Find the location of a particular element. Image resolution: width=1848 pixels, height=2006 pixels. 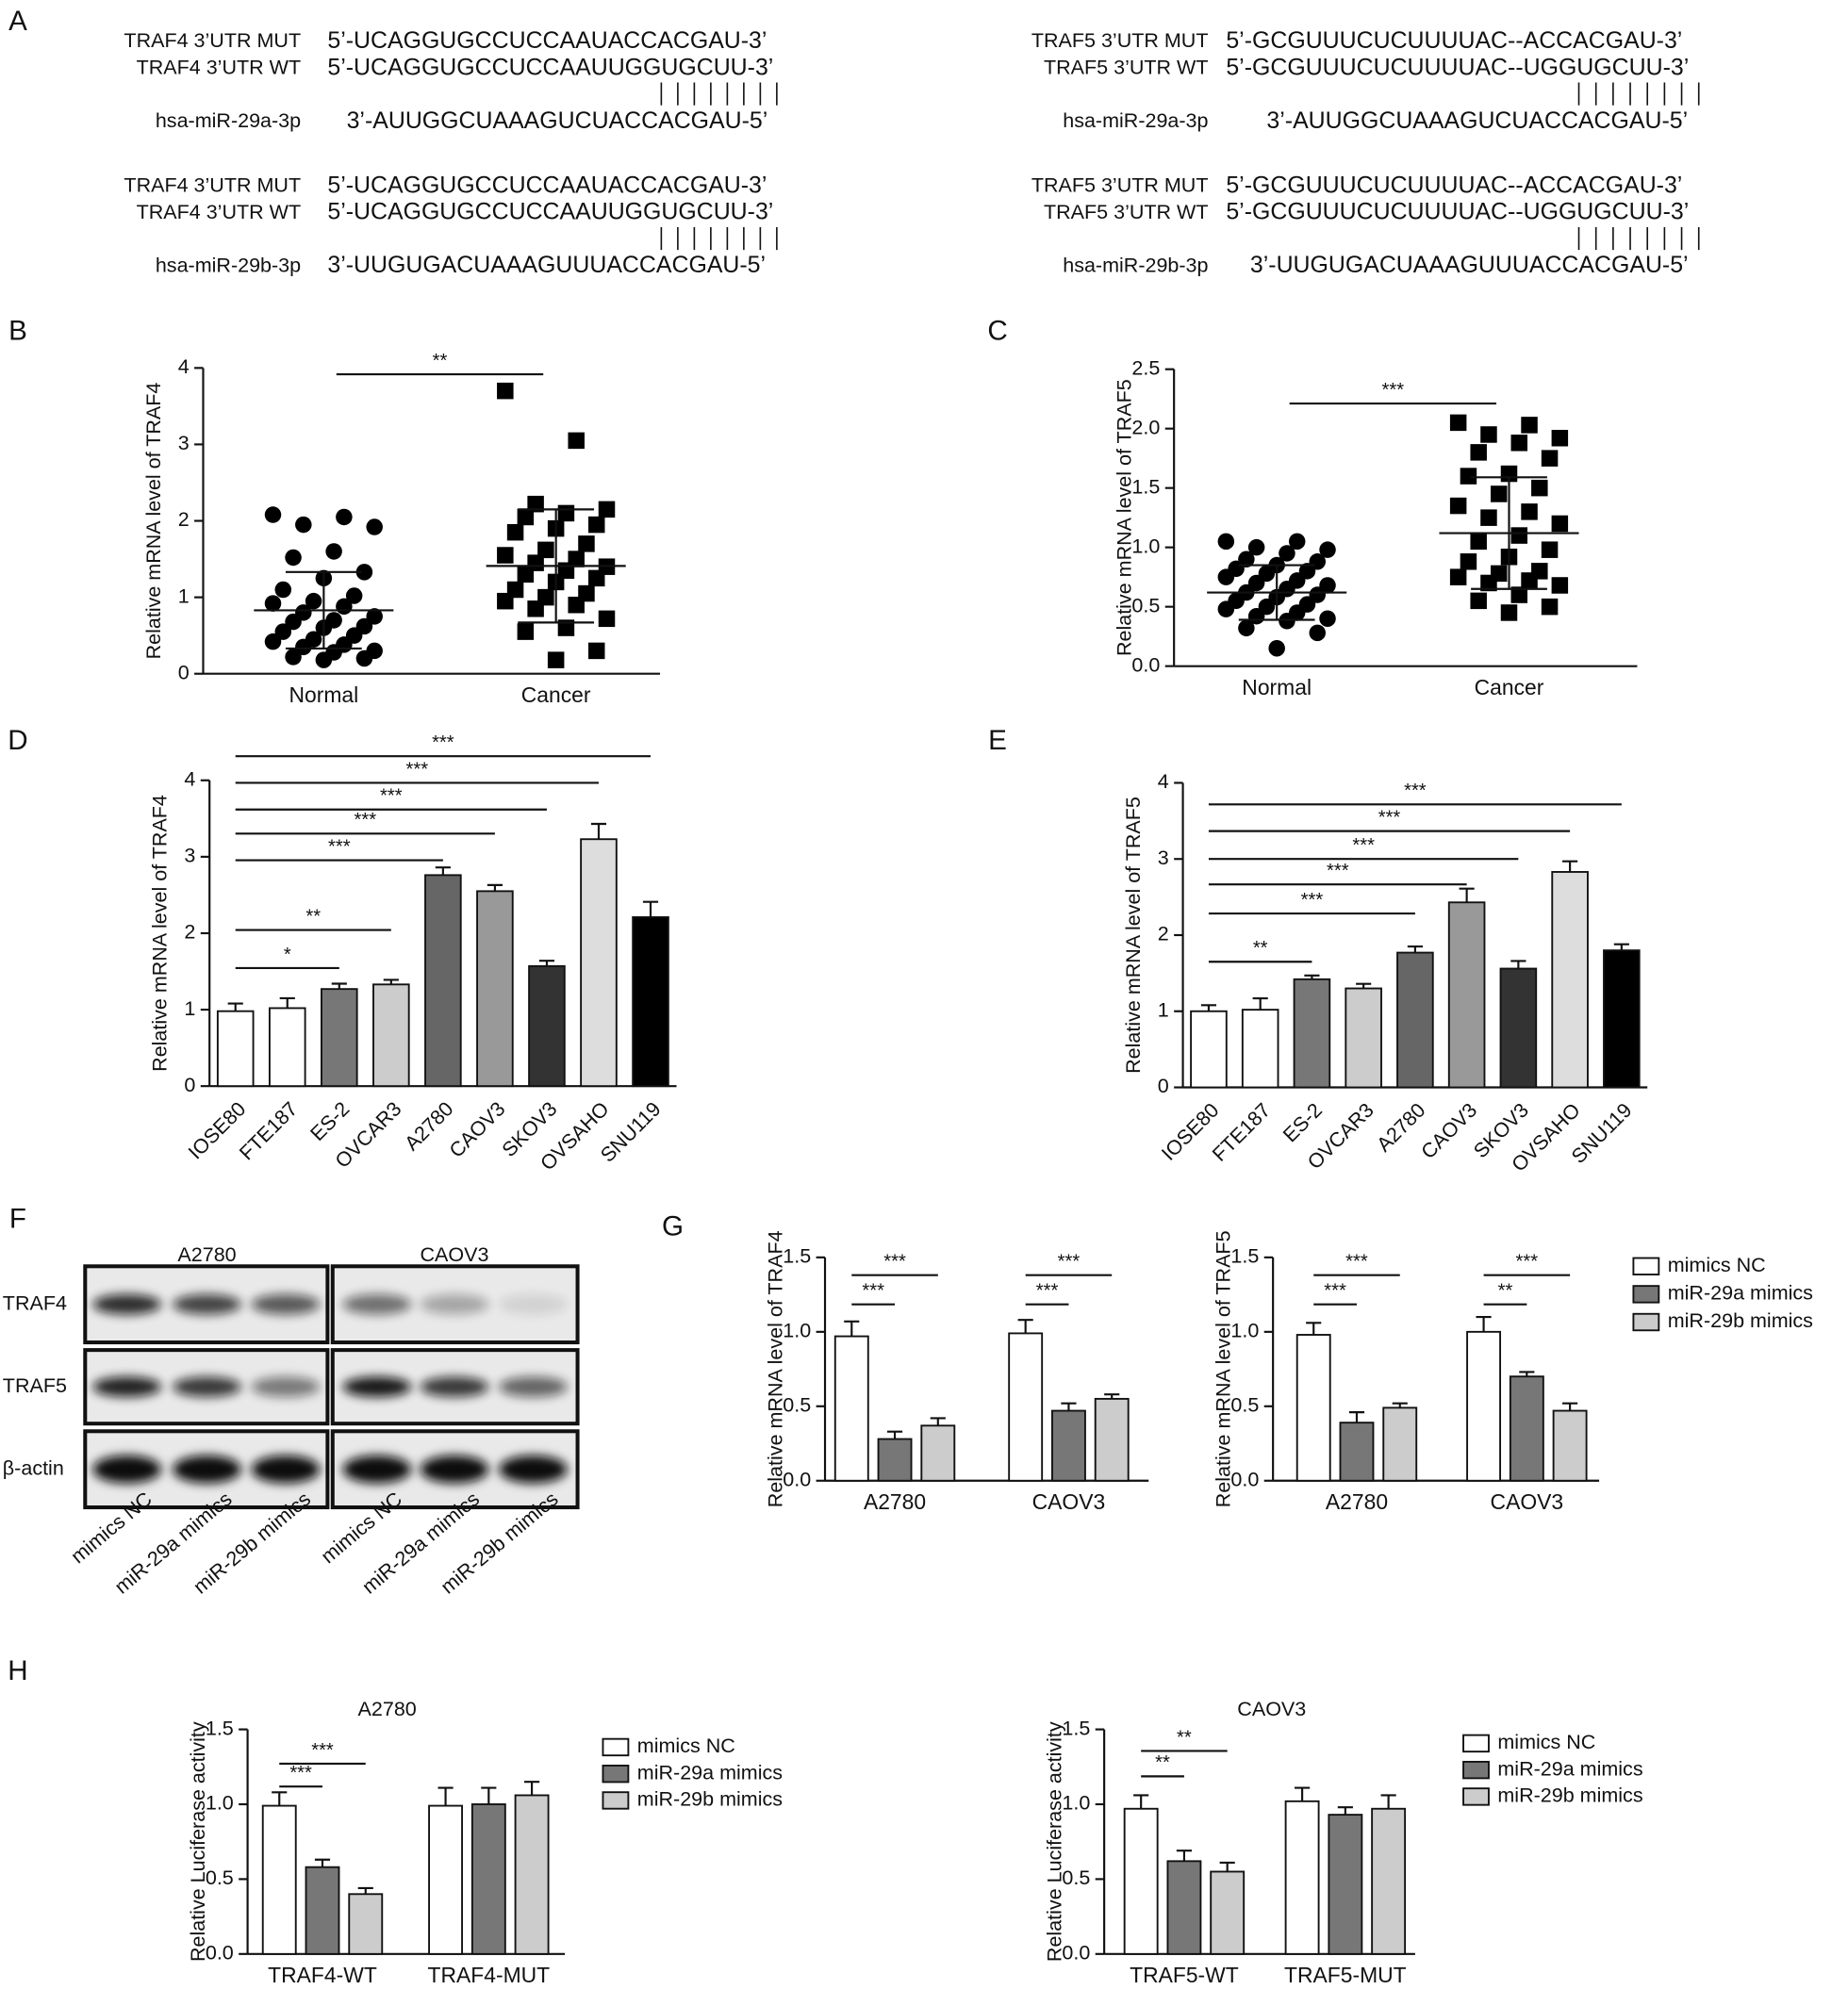

panel-label: C is located at coordinates (997, 330).